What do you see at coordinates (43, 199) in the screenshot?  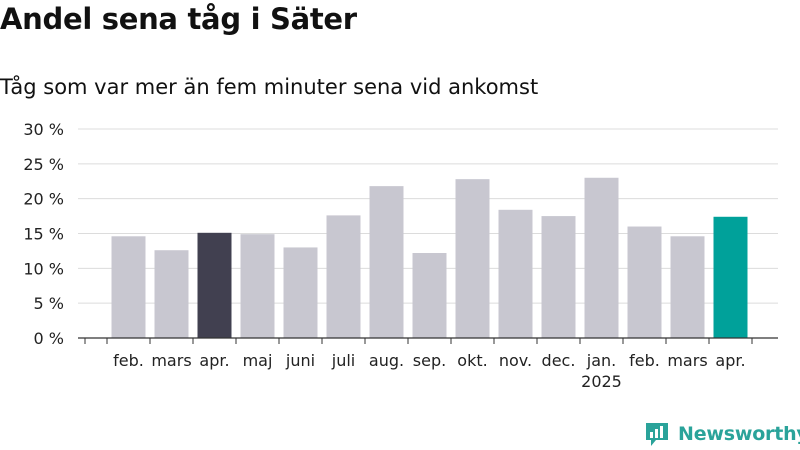 I see `y-tick-label: 20 %` at bounding box center [43, 199].